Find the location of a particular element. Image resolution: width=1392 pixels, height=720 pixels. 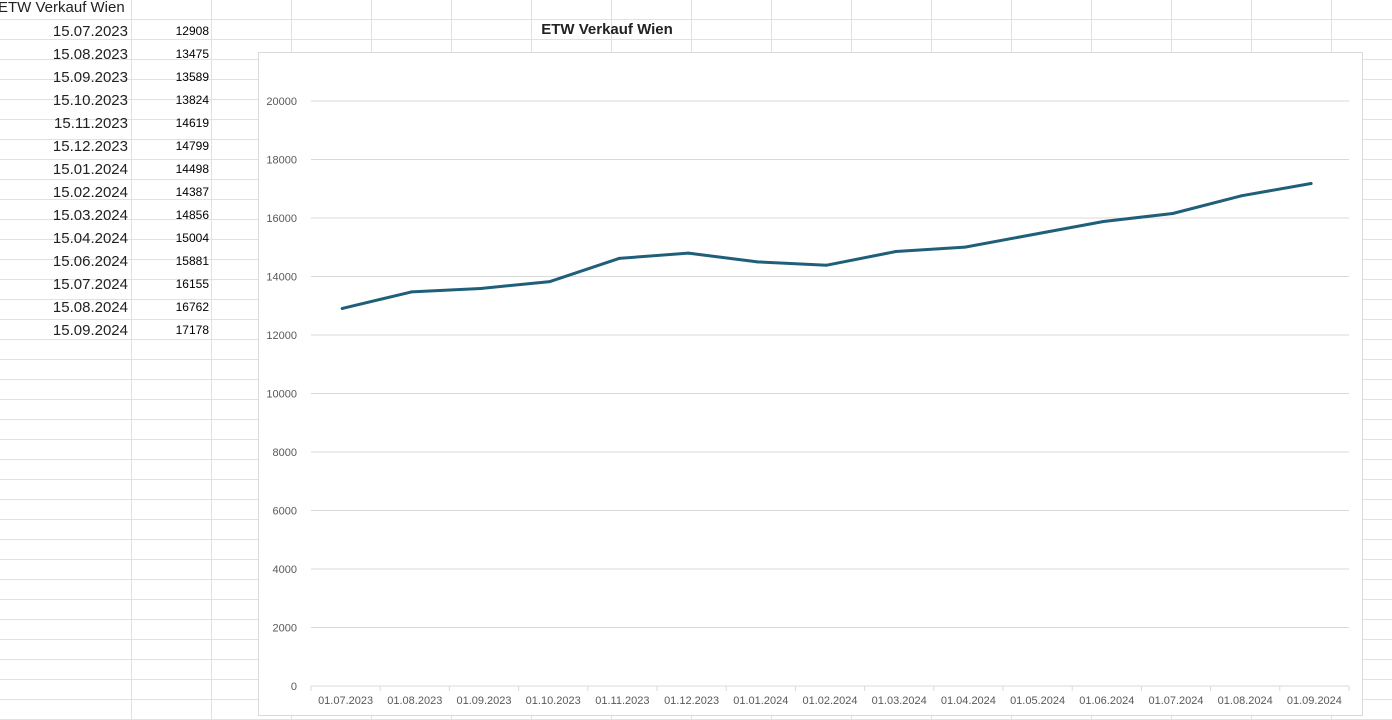

x-tick-label: 01.03.2024 is located at coordinates (899, 701).